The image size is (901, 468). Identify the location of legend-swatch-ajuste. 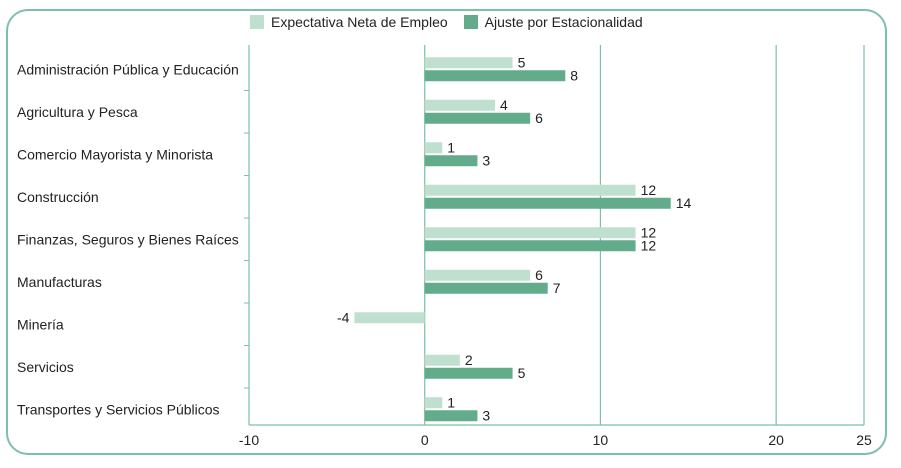
(470, 22).